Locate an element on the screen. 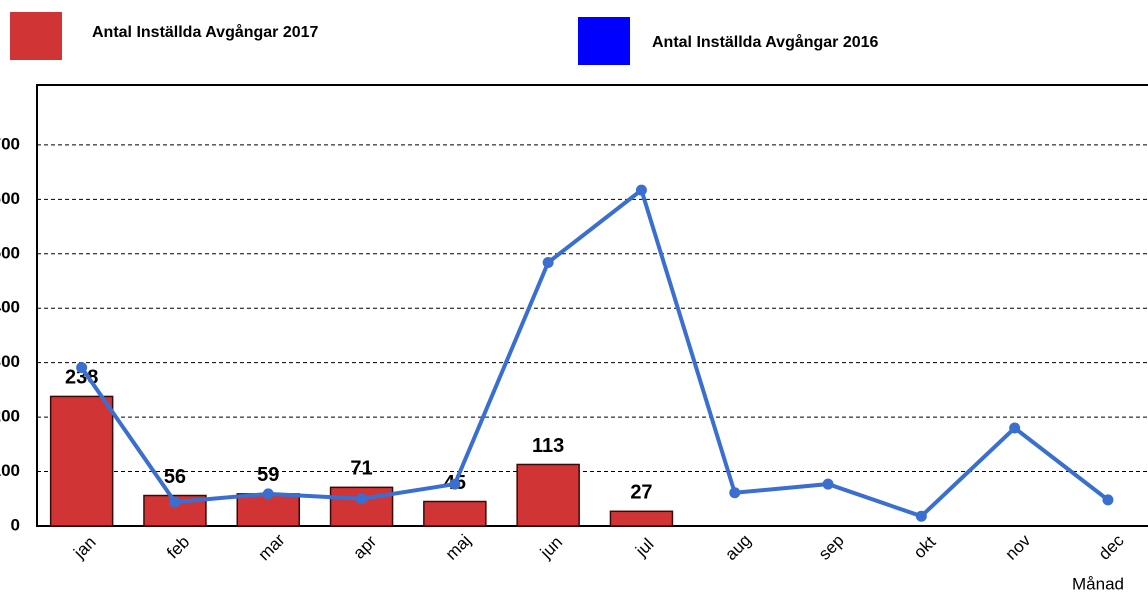  y-tick-label: 300 is located at coordinates (10, 361).